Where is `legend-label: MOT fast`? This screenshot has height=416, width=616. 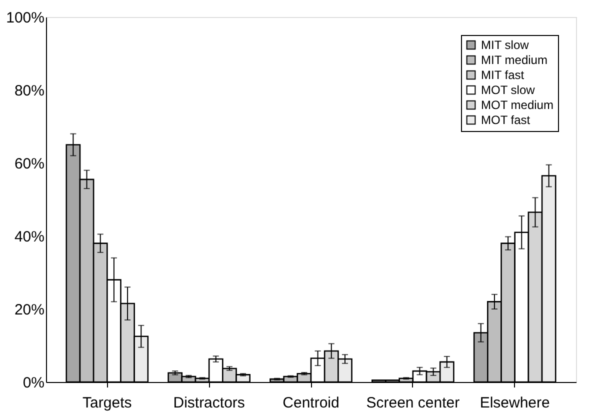 legend-label: MOT fast is located at coordinates (506, 120).